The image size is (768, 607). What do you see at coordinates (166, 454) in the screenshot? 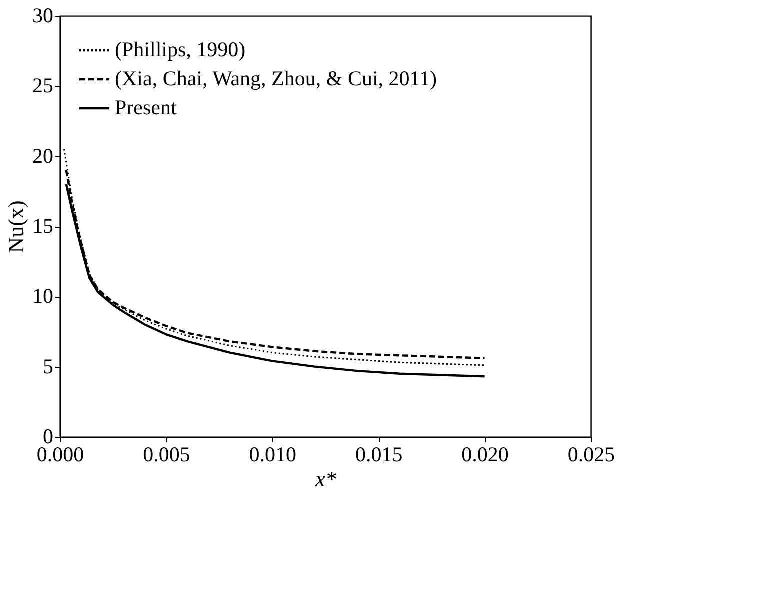
I see `x-tick-label: 0.005` at bounding box center [166, 454].